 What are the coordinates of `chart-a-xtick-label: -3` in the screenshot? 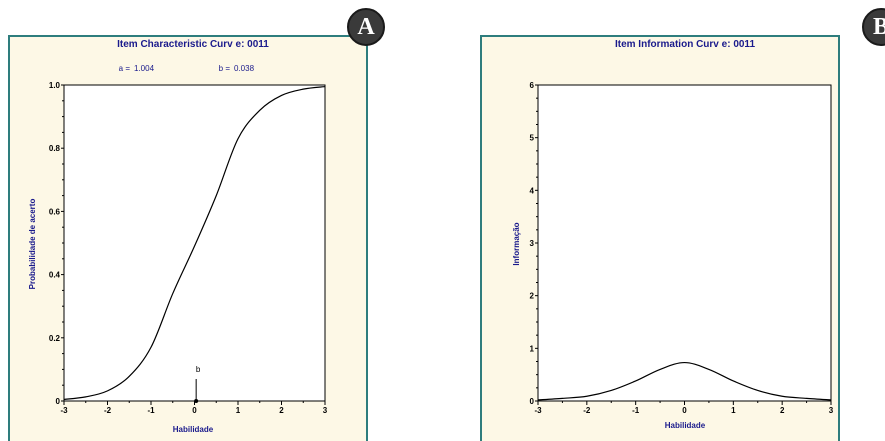 It's located at (64, 410).